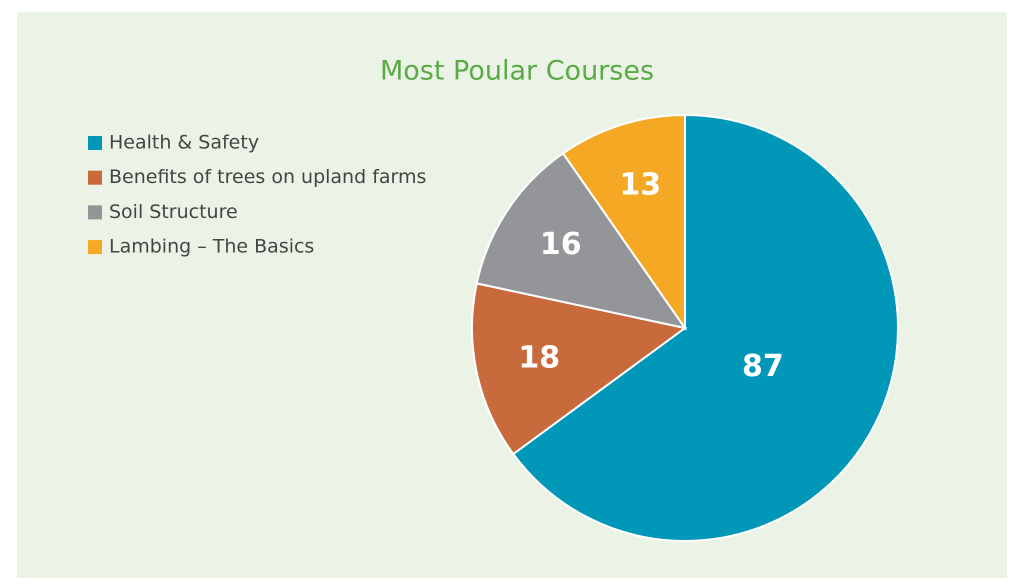 This screenshot has height=586, width=1019. What do you see at coordinates (640, 184) in the screenshot?
I see `slice-label: 13` at bounding box center [640, 184].